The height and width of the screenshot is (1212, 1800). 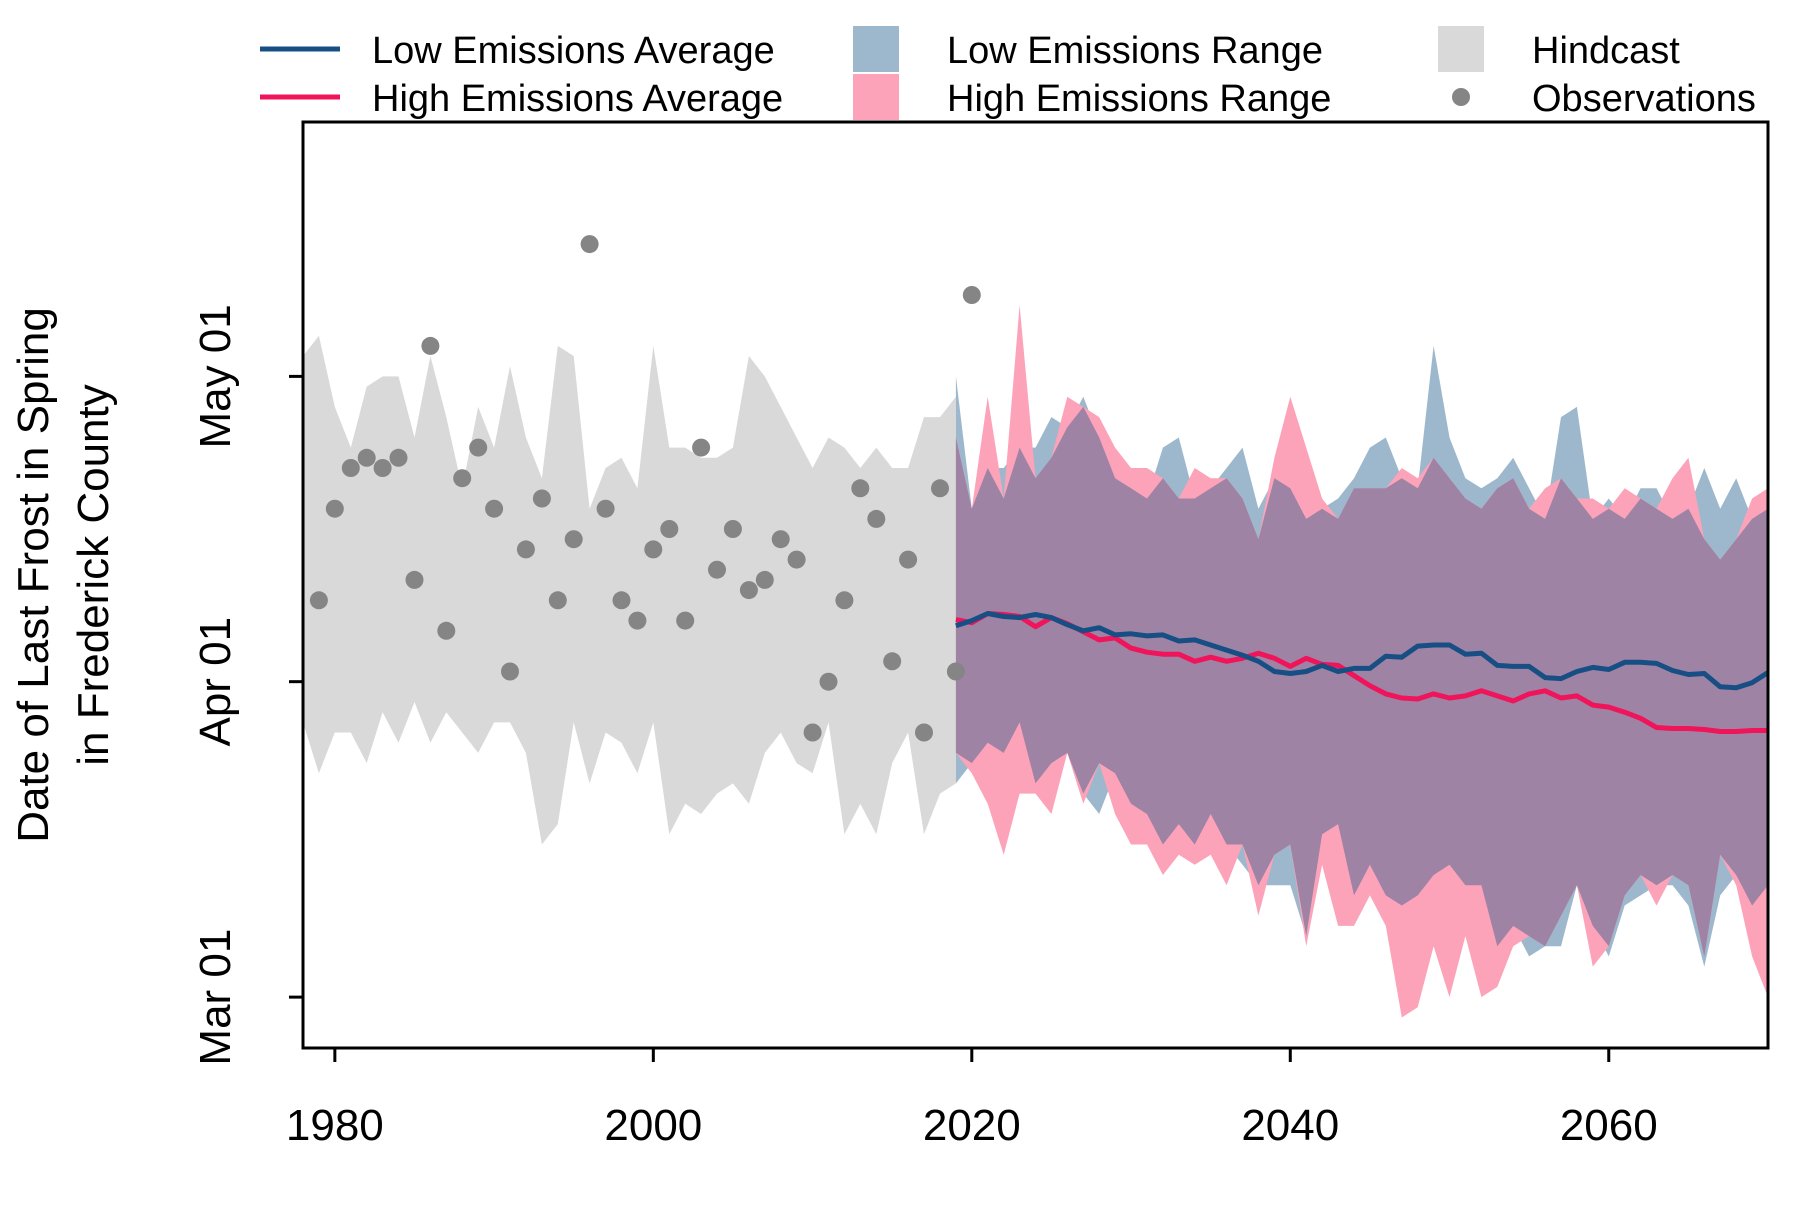 What do you see at coordinates (1139, 99) in the screenshot?
I see `legend-label: High Emissions Range` at bounding box center [1139, 99].